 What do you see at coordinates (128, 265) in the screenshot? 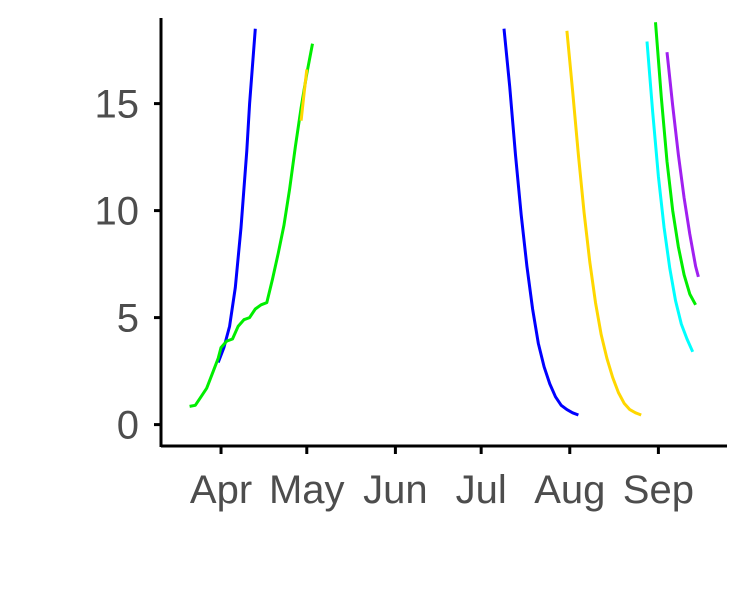
I see `y-axis-ticks: 0 5 10 15` at bounding box center [128, 265].